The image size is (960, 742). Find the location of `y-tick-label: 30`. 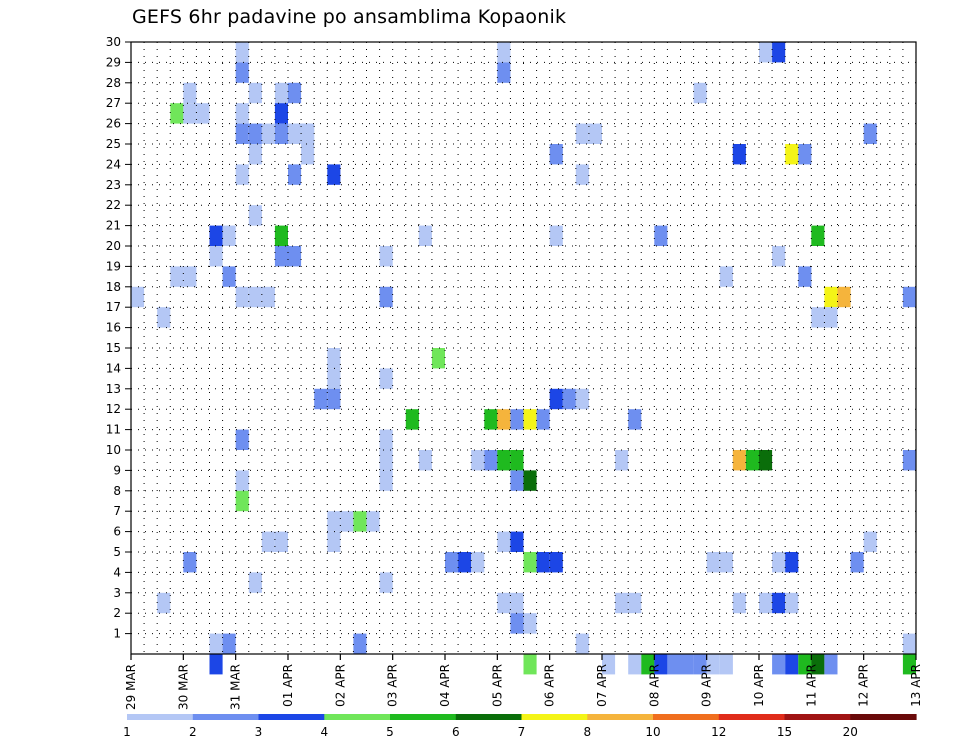

y-tick-label: 30 is located at coordinates (113, 42).